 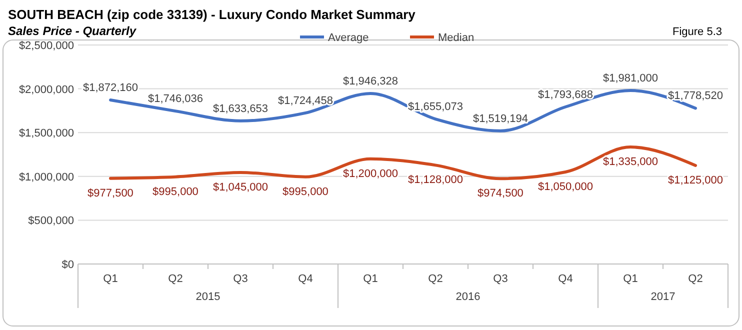 What do you see at coordinates (46, 90) in the screenshot?
I see `y-tick-label: $2,000,000` at bounding box center [46, 90].